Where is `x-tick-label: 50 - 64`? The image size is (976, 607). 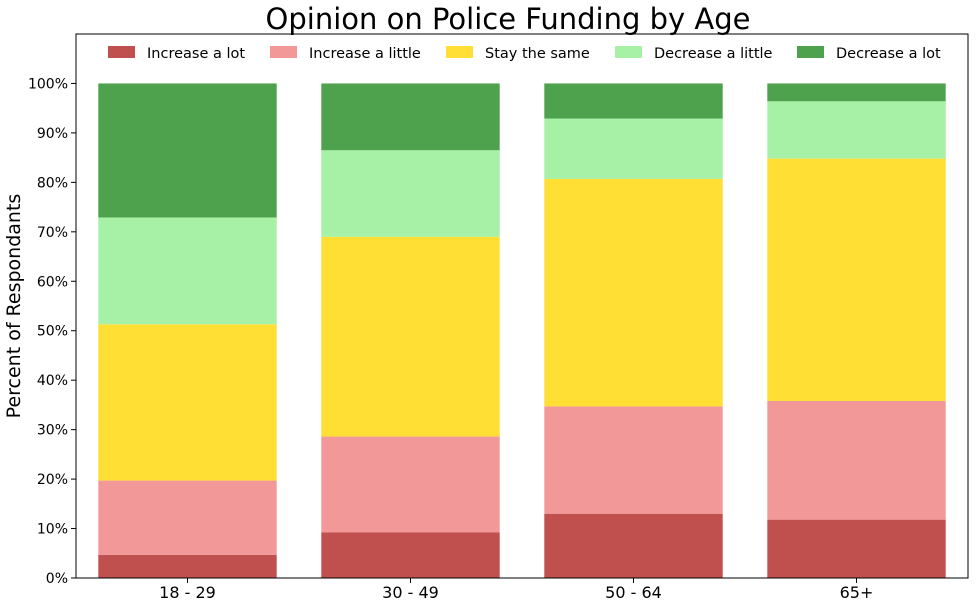 x-tick-label: 50 - 64 is located at coordinates (633, 592).